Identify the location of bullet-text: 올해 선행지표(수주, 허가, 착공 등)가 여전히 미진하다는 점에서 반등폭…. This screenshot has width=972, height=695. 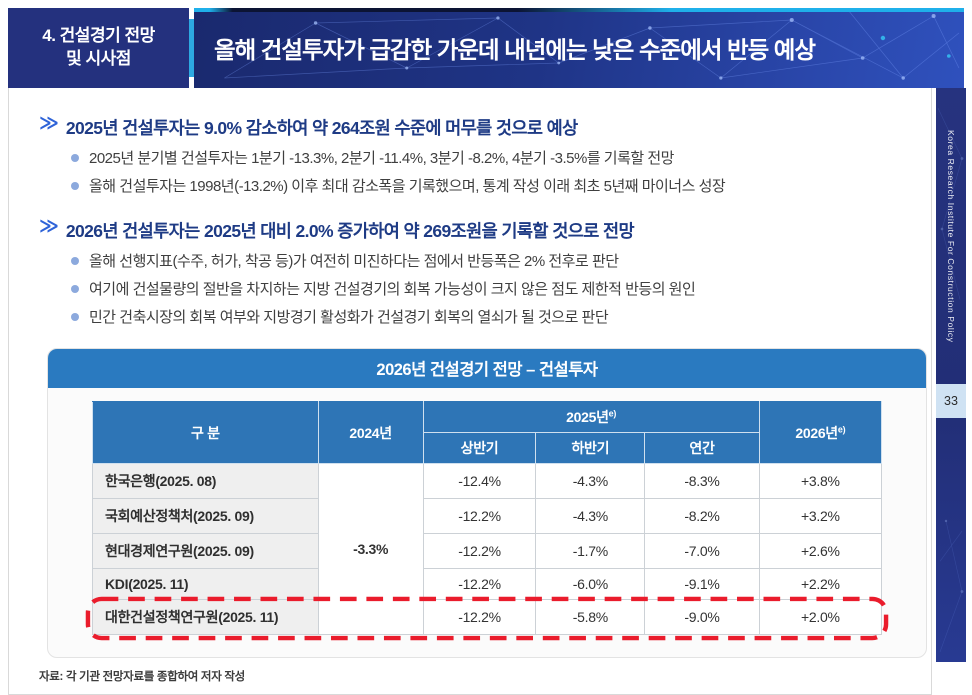
(354, 261).